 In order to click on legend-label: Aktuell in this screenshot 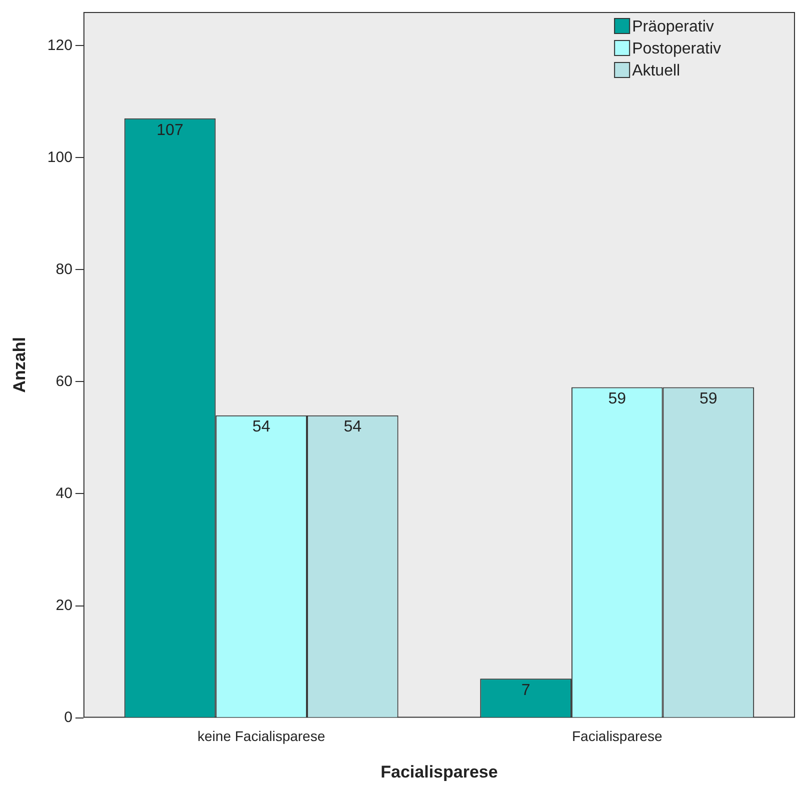, I will do `click(656, 71)`.